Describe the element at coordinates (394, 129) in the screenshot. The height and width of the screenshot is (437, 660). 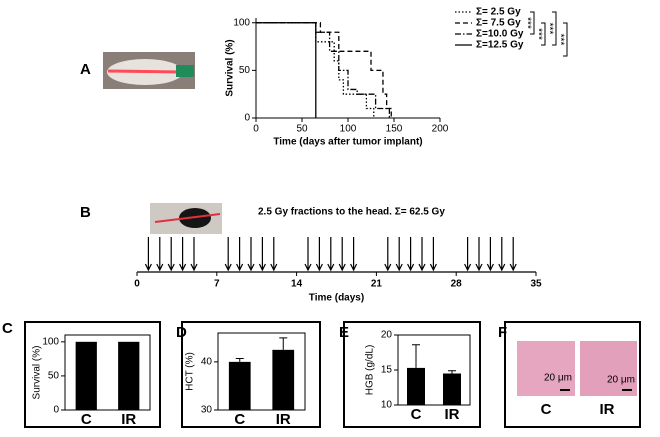
I see `x-tick-label: 150` at that location.